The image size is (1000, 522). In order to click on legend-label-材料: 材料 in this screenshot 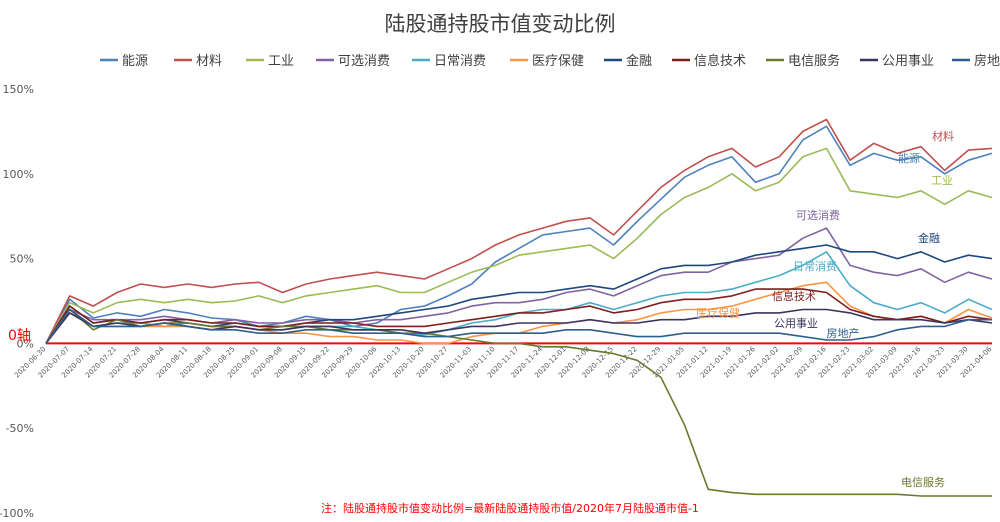, I will do `click(209, 61)`.